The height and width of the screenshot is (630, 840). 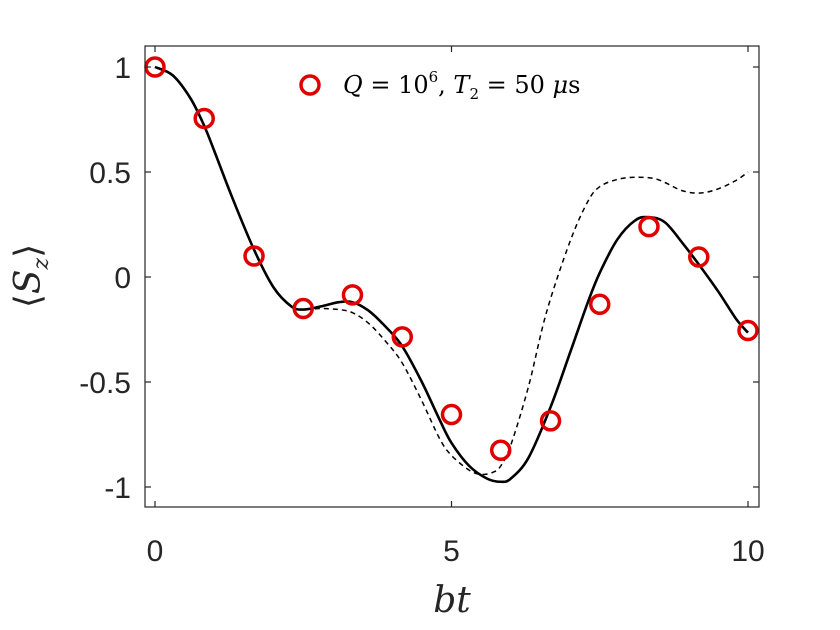 I want to click on x-tick-label: 5, so click(x=451, y=551).